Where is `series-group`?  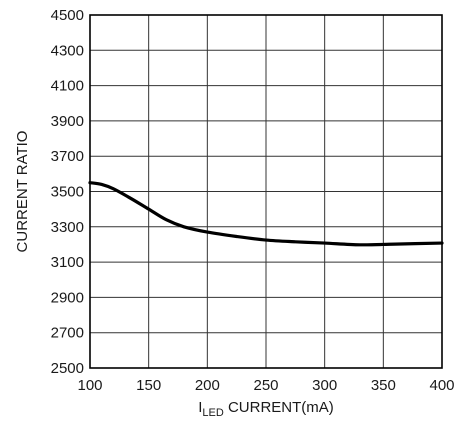 series-group is located at coordinates (266, 214).